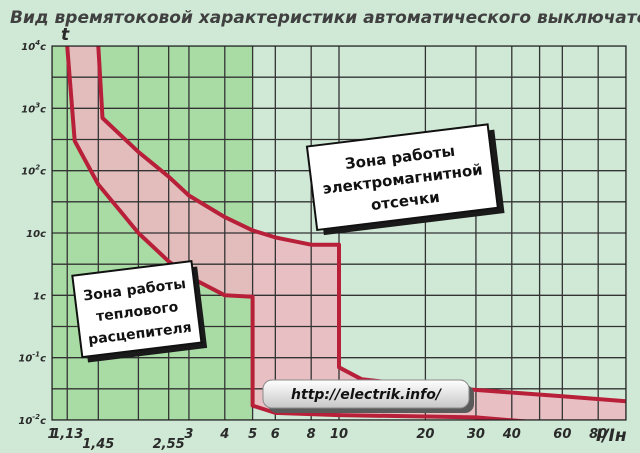 The image size is (640, 453). Describe the element at coordinates (51, 434) in the screenshot. I see `x-tick-label: 1` at that location.